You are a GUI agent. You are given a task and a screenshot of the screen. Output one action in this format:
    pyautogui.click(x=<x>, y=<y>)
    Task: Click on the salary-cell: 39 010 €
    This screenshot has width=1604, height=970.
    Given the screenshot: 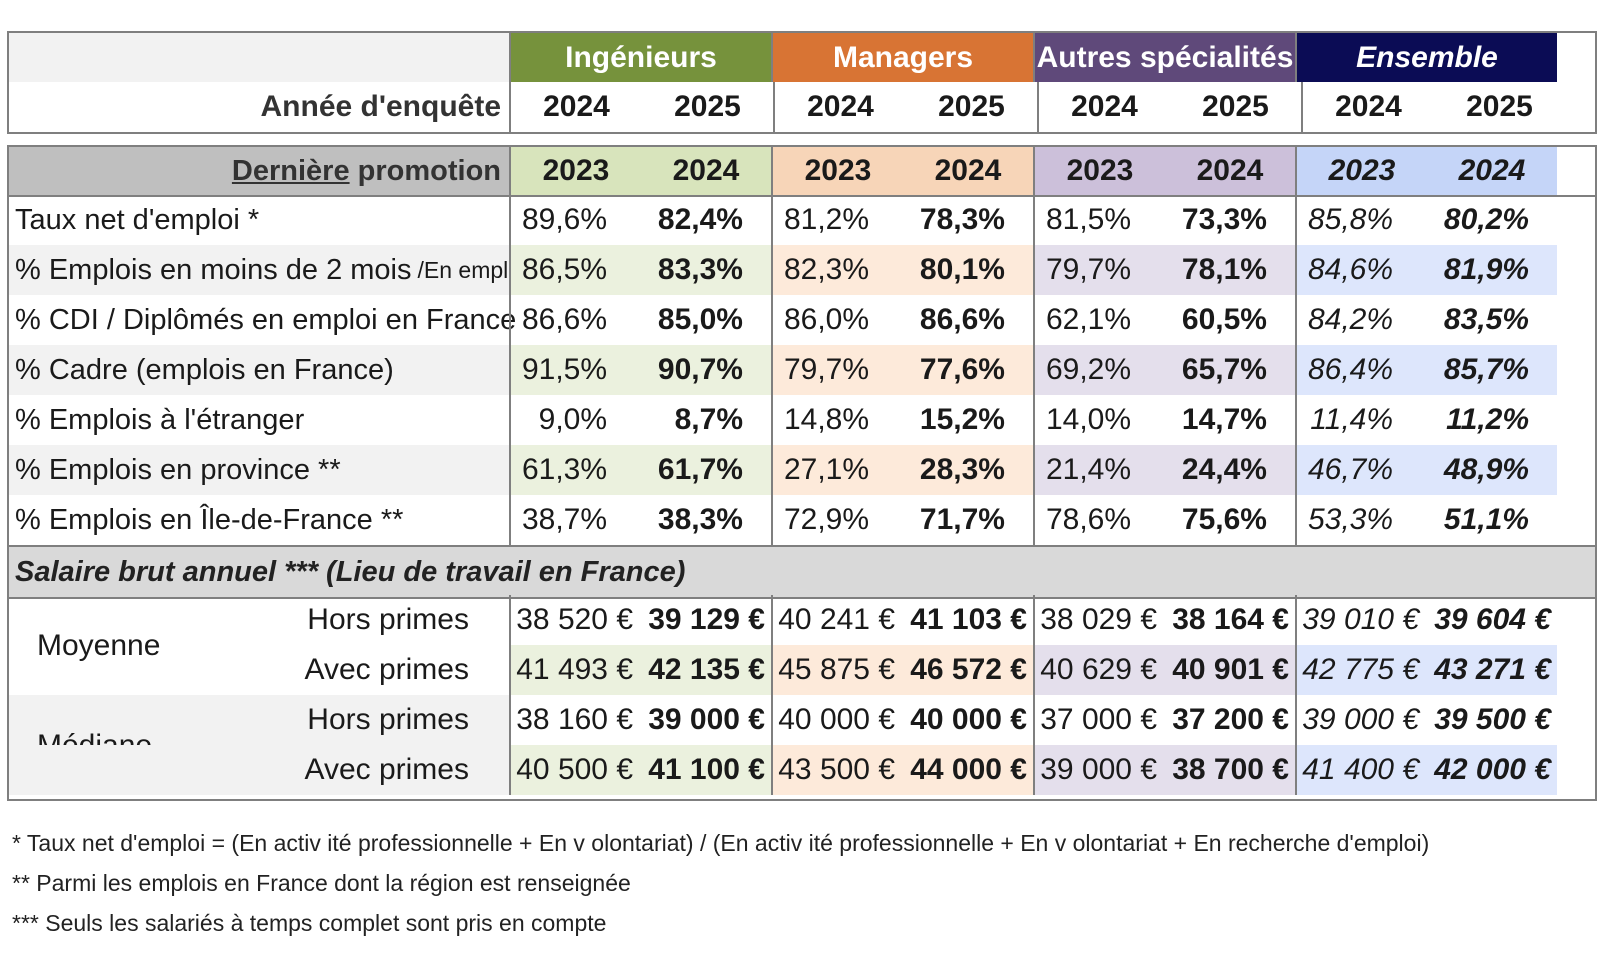 What is the action you would take?
    pyautogui.click(x=1361, y=619)
    